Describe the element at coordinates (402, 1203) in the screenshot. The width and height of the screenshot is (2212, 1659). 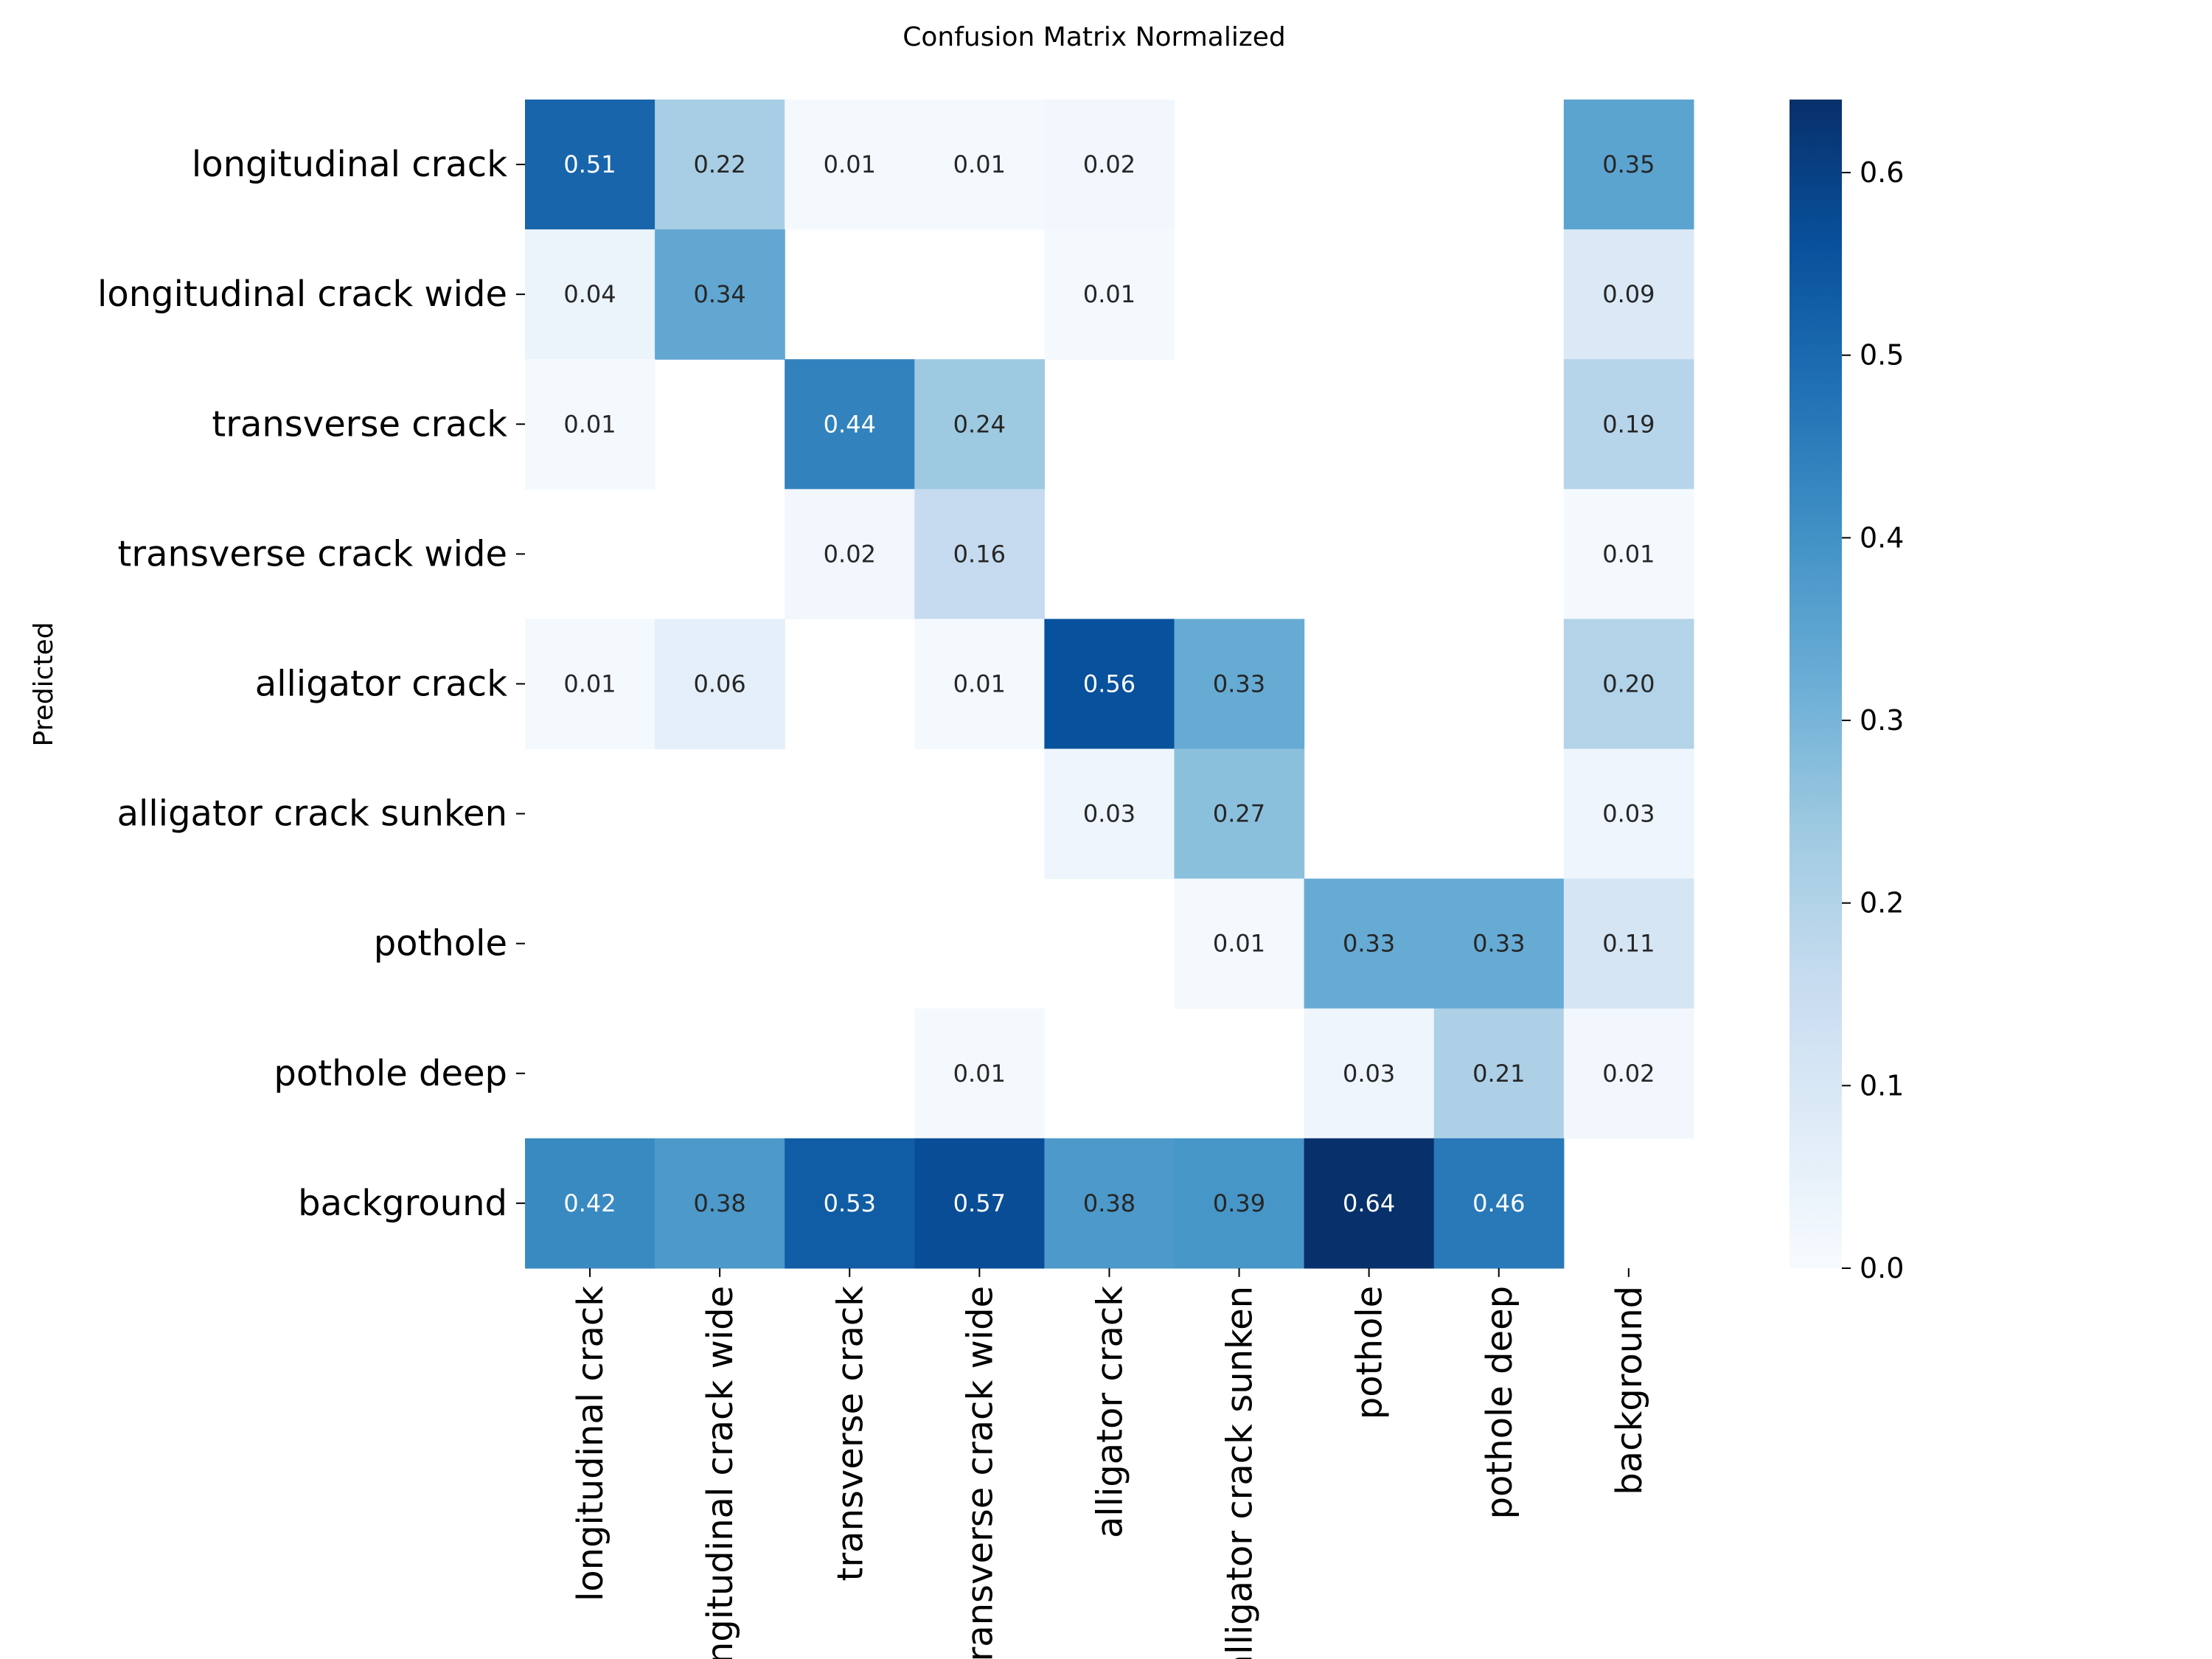
I see `y-tick-label: background` at that location.